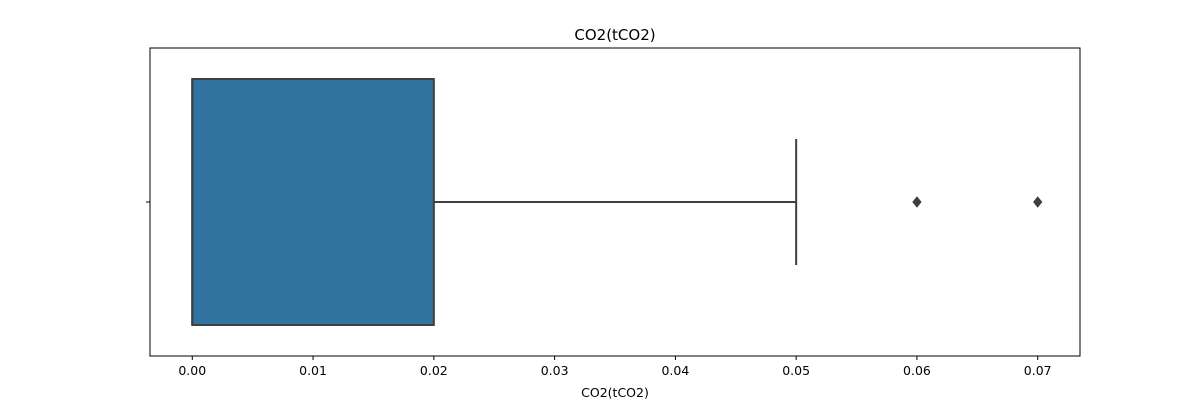 The width and height of the screenshot is (1200, 400). What do you see at coordinates (555, 370) in the screenshot?
I see `x-tick-label-3: 0.03` at bounding box center [555, 370].